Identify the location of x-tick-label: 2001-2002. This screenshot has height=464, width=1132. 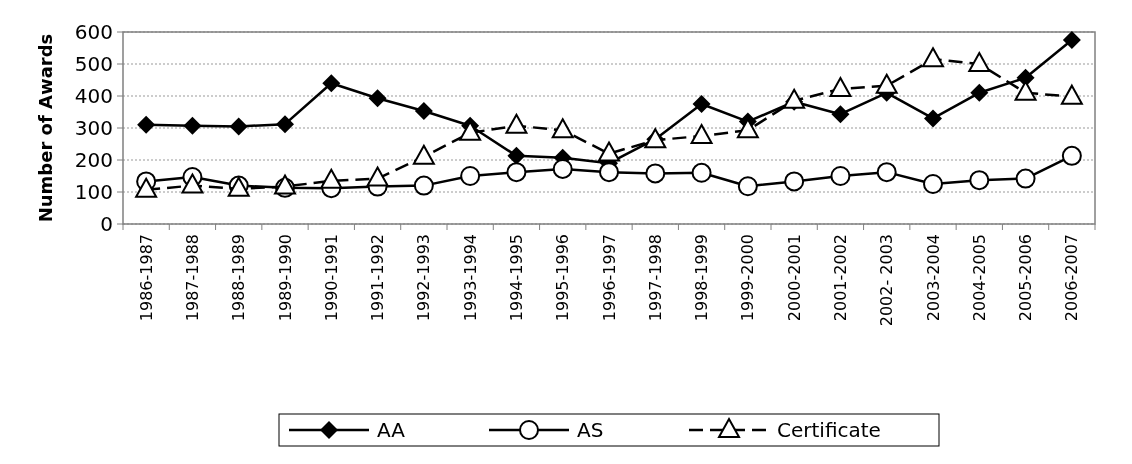
(841, 278).